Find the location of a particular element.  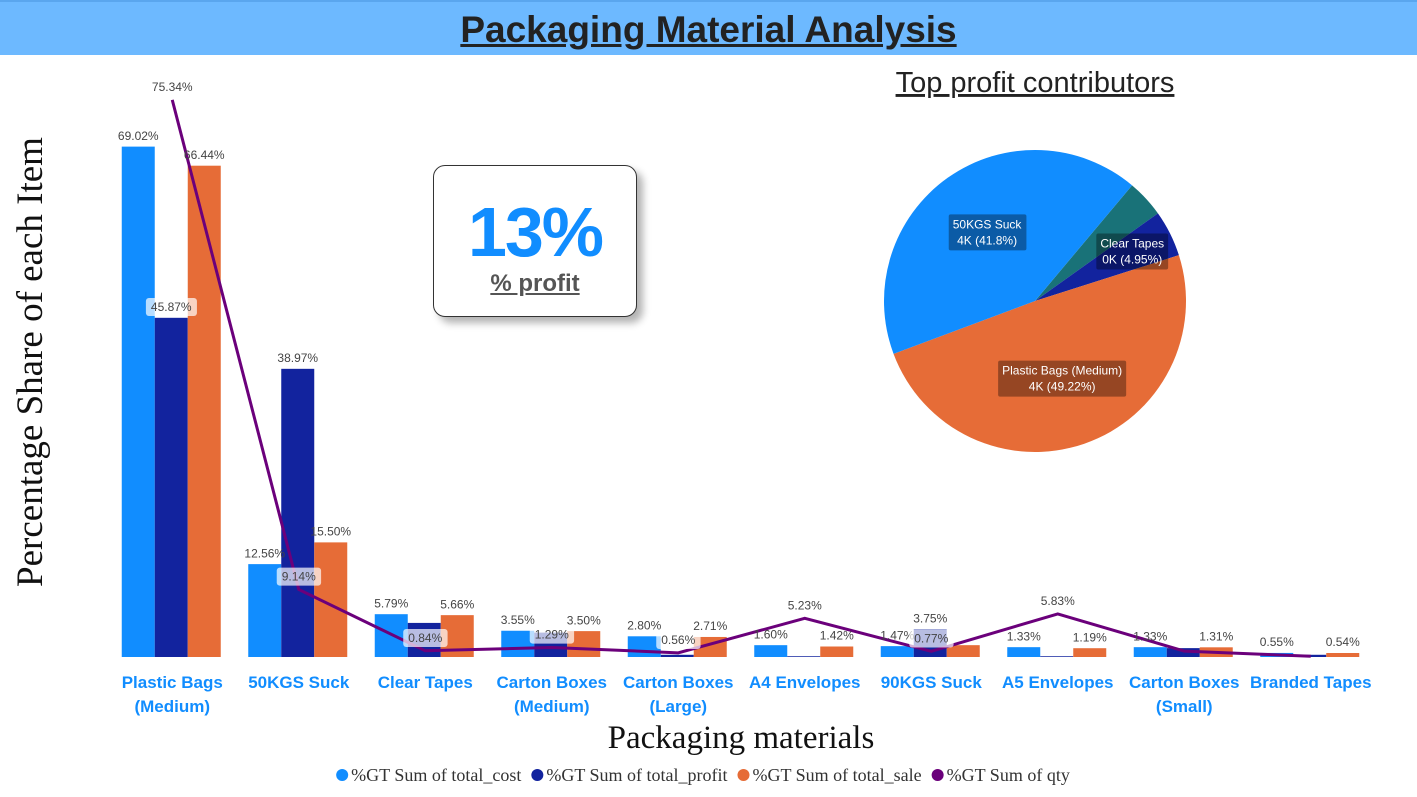

x-tick-label: 50KGS Suck is located at coordinates (299, 682).